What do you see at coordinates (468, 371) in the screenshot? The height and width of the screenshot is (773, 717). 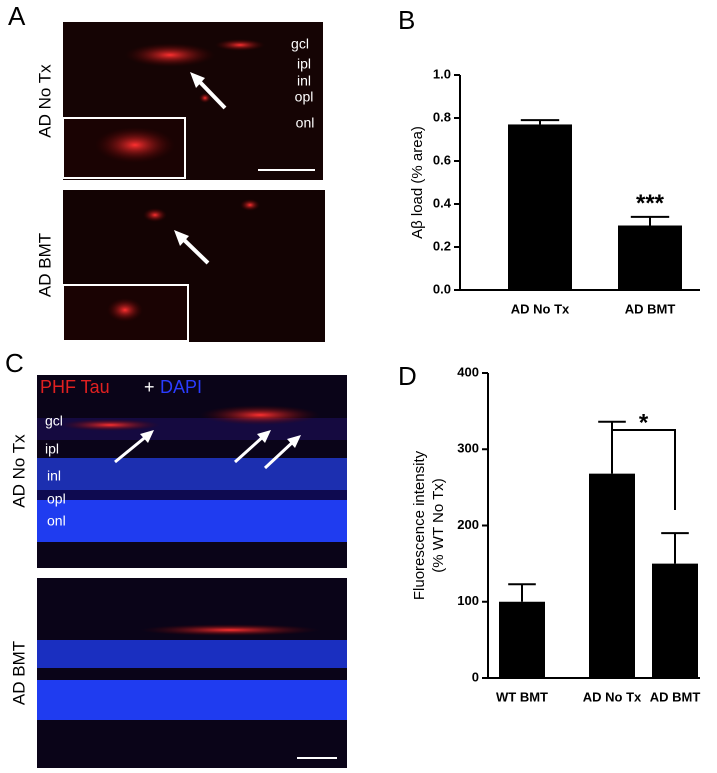 I see `y-tick-label: 400` at bounding box center [468, 371].